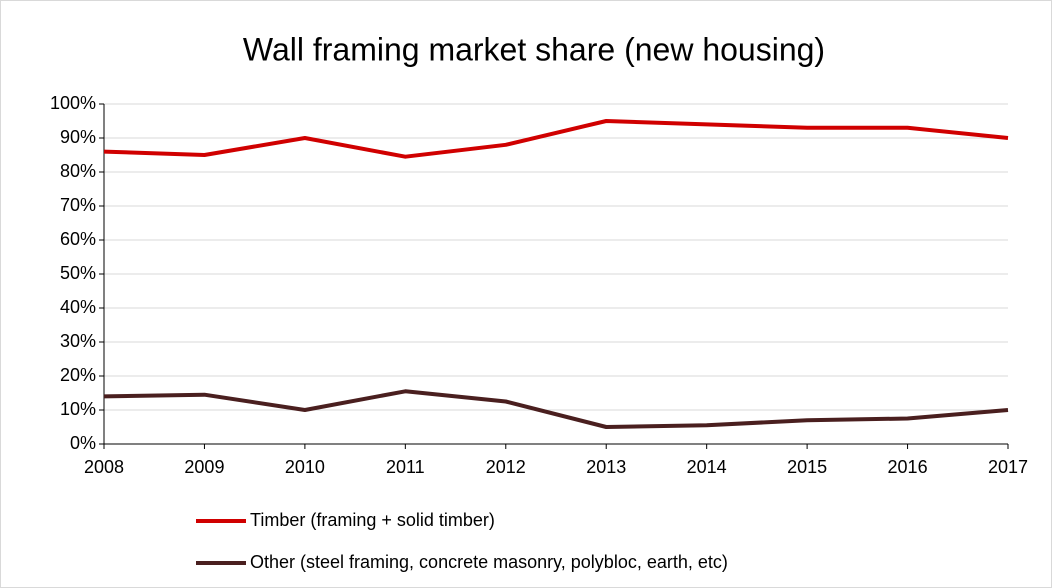 The height and width of the screenshot is (588, 1052). Describe the element at coordinates (73, 103) in the screenshot. I see `y-tick-label: 100%` at that location.